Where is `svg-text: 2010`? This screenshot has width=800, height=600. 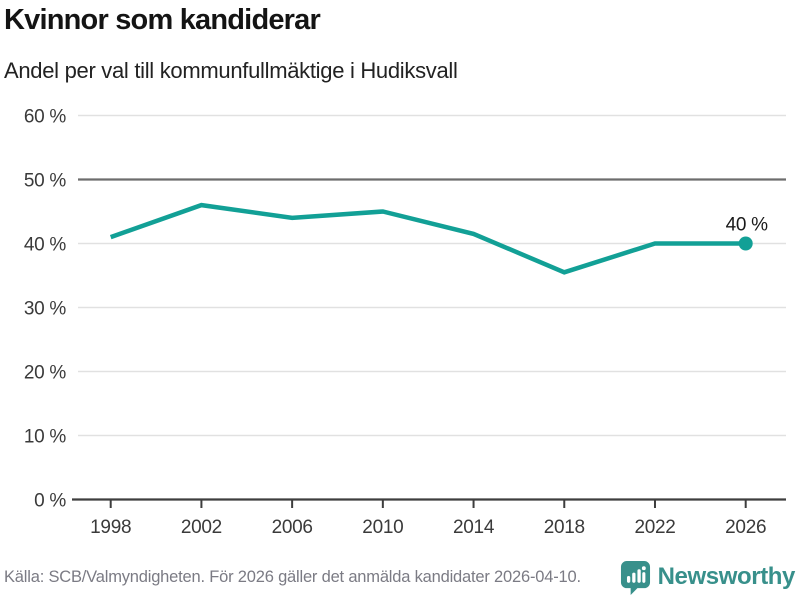 svg-text: 2010 is located at coordinates (382, 527).